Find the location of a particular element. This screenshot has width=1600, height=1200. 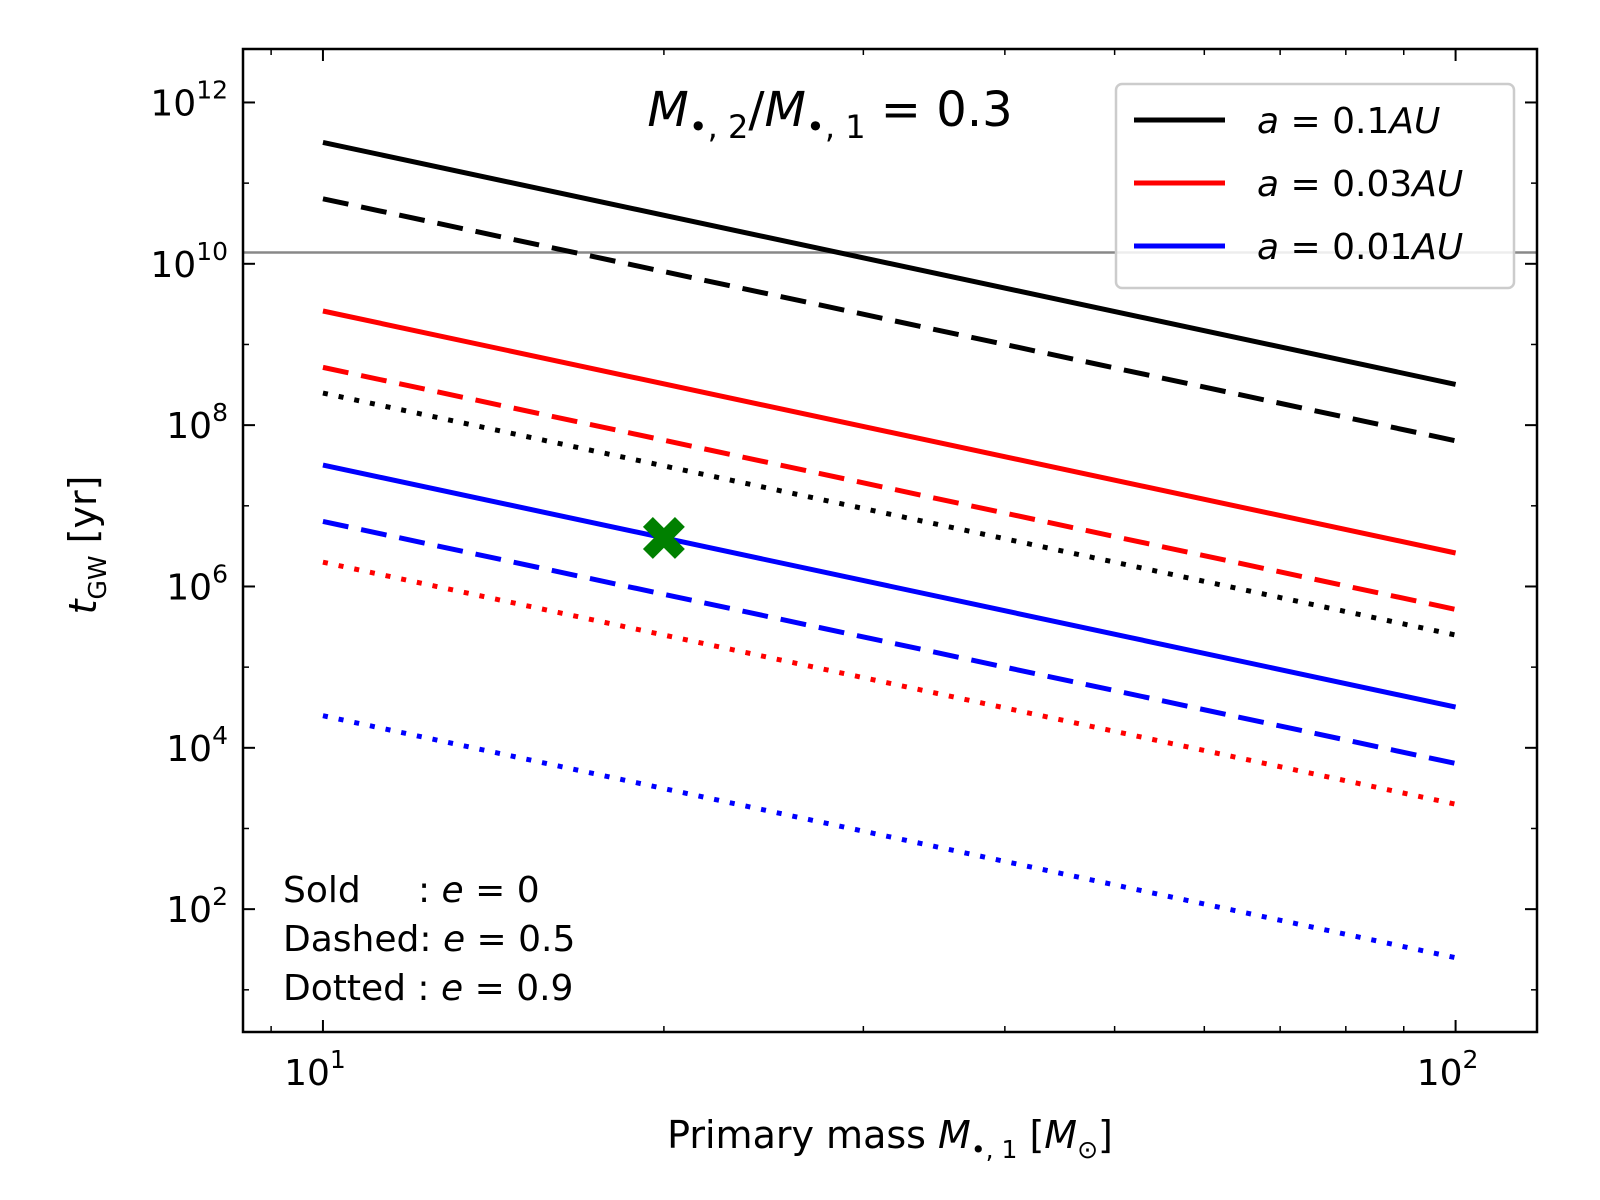

chart-title: M•, 2/M•, 1 = 0.3 is located at coordinates (829, 114).